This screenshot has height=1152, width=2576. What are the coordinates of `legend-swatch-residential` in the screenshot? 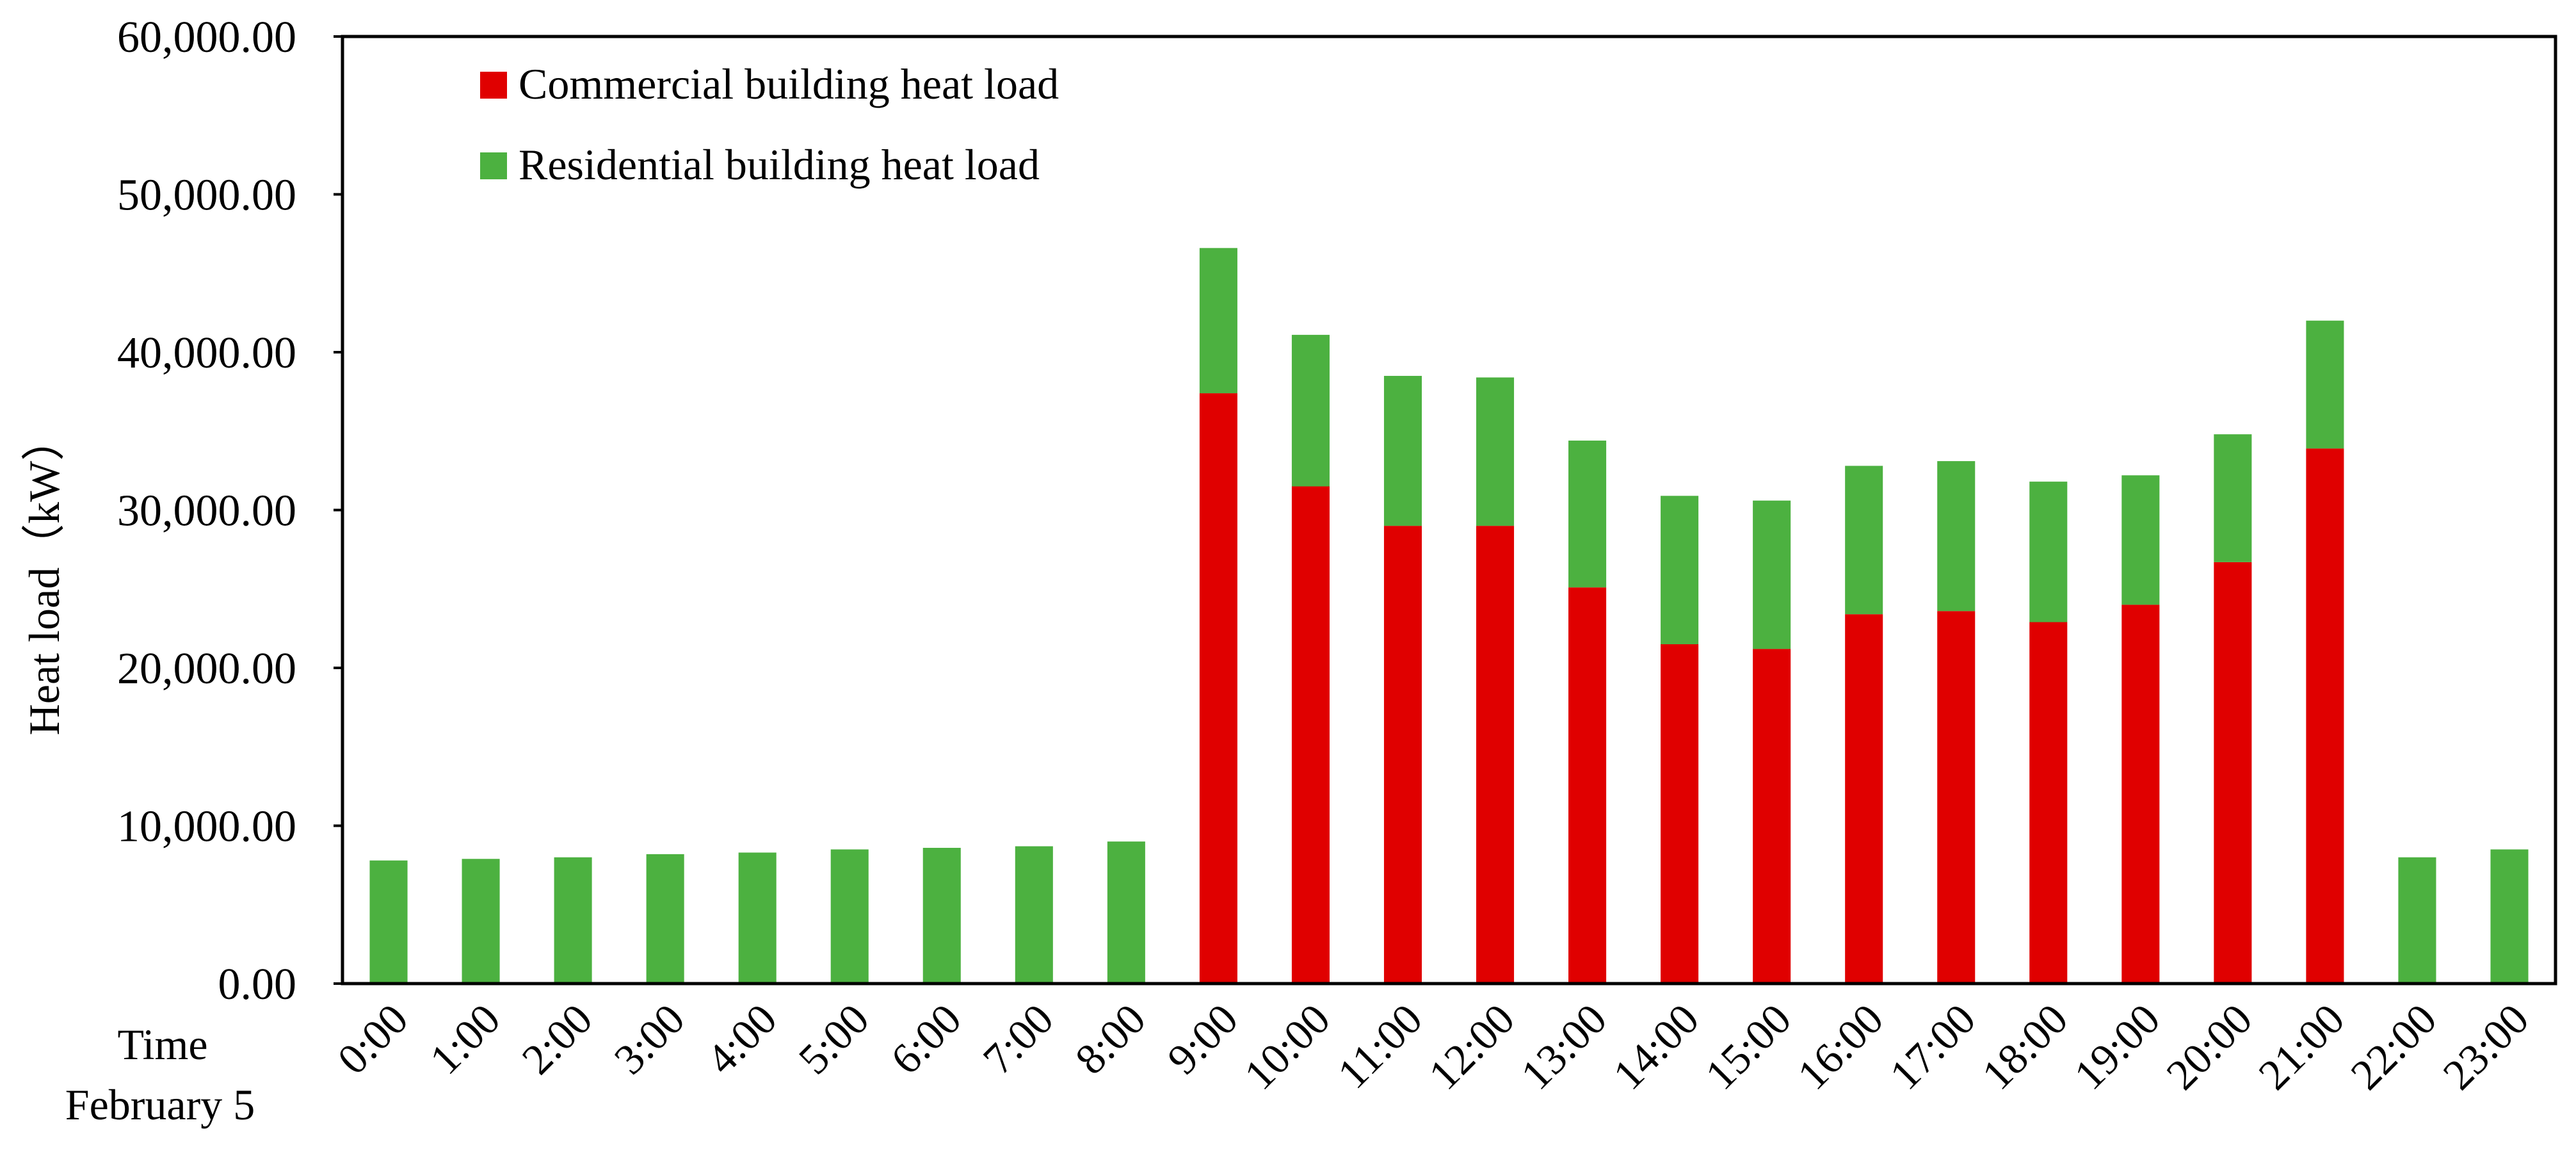 It's located at (493, 165).